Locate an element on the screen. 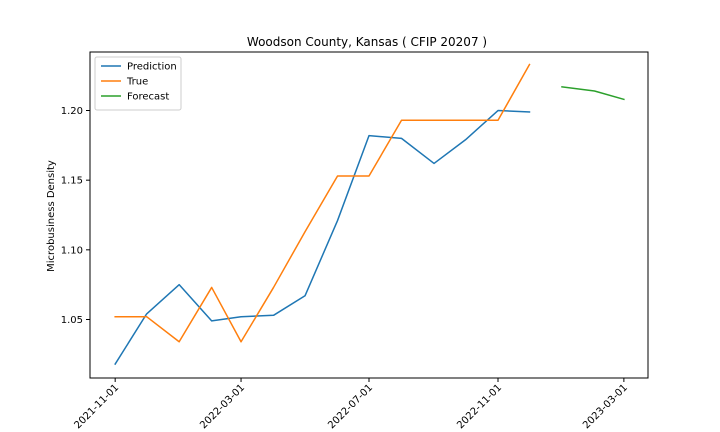  x-tick-label: 2022-03-01 is located at coordinates (222, 406).